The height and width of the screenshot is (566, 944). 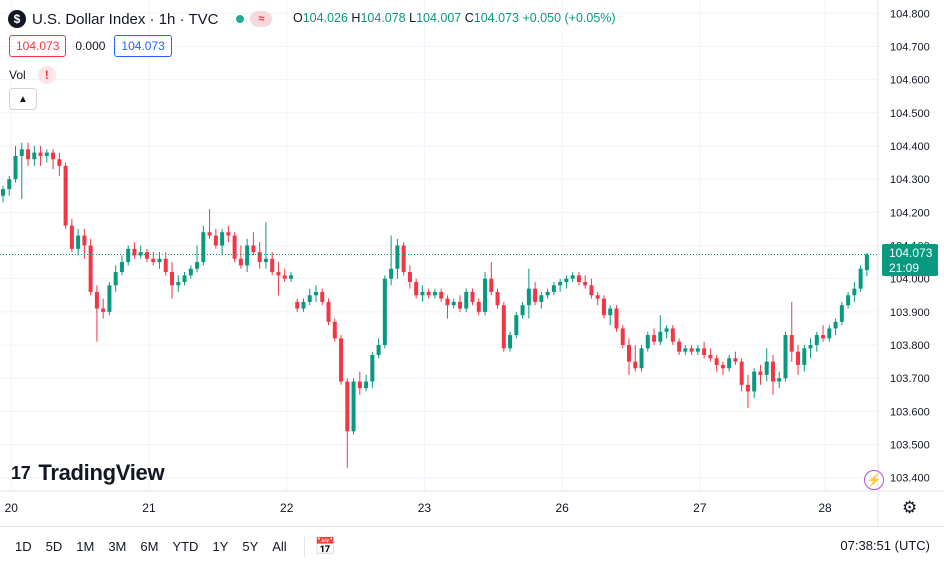 What do you see at coordinates (23, 546) in the screenshot?
I see `range-button-1d: 1D` at bounding box center [23, 546].